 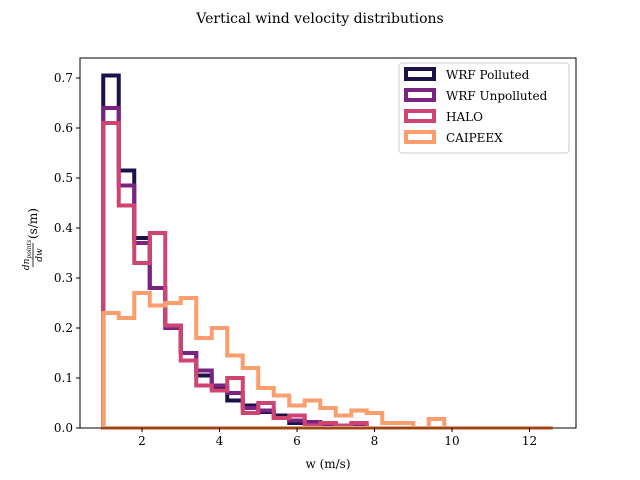 I want to click on y-axis-label-unit: (s/m), so click(x=33, y=223).